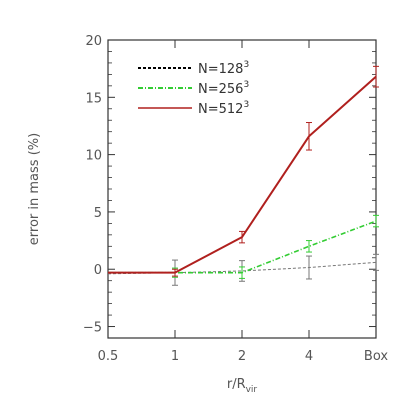 The image size is (409, 409). Describe the element at coordinates (93, 41) in the screenshot. I see `y-tick-label: 20` at that location.